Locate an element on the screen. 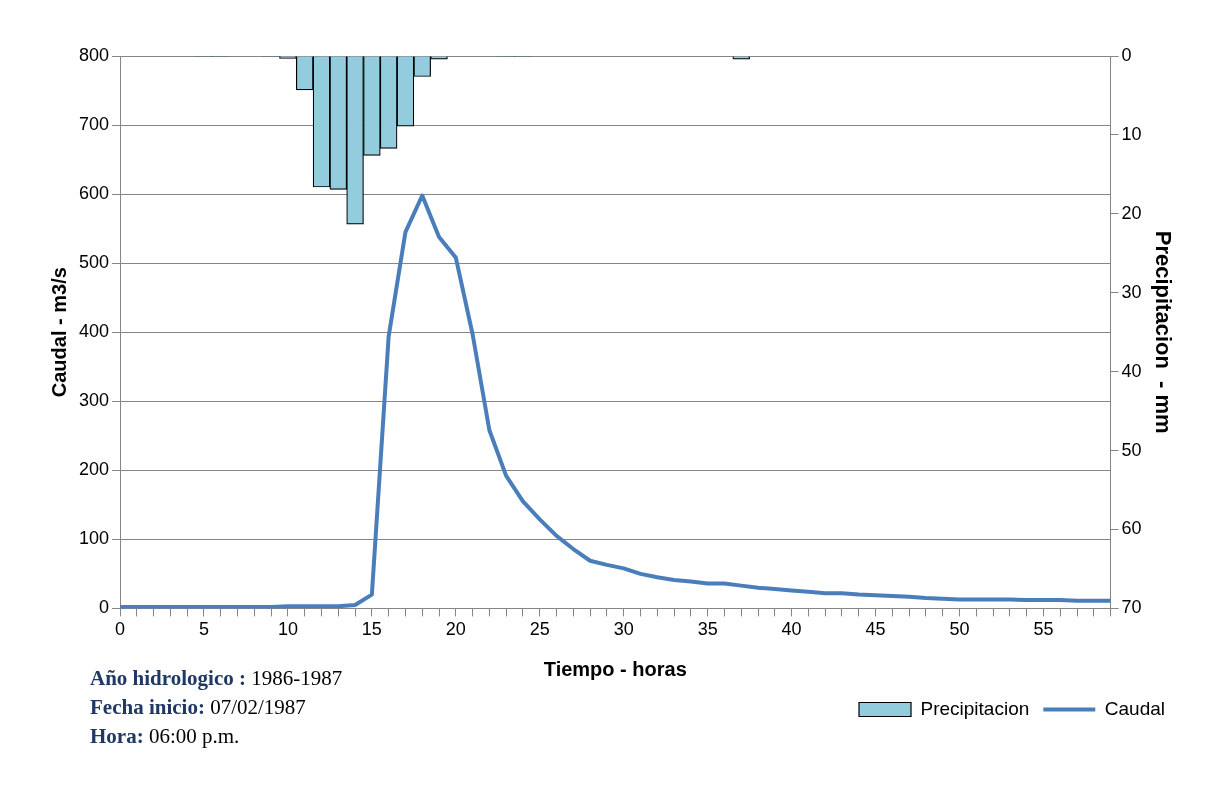 Image resolution: width=1207 pixels, height=796 pixels. x-tick-label: 30 is located at coordinates (623, 629).